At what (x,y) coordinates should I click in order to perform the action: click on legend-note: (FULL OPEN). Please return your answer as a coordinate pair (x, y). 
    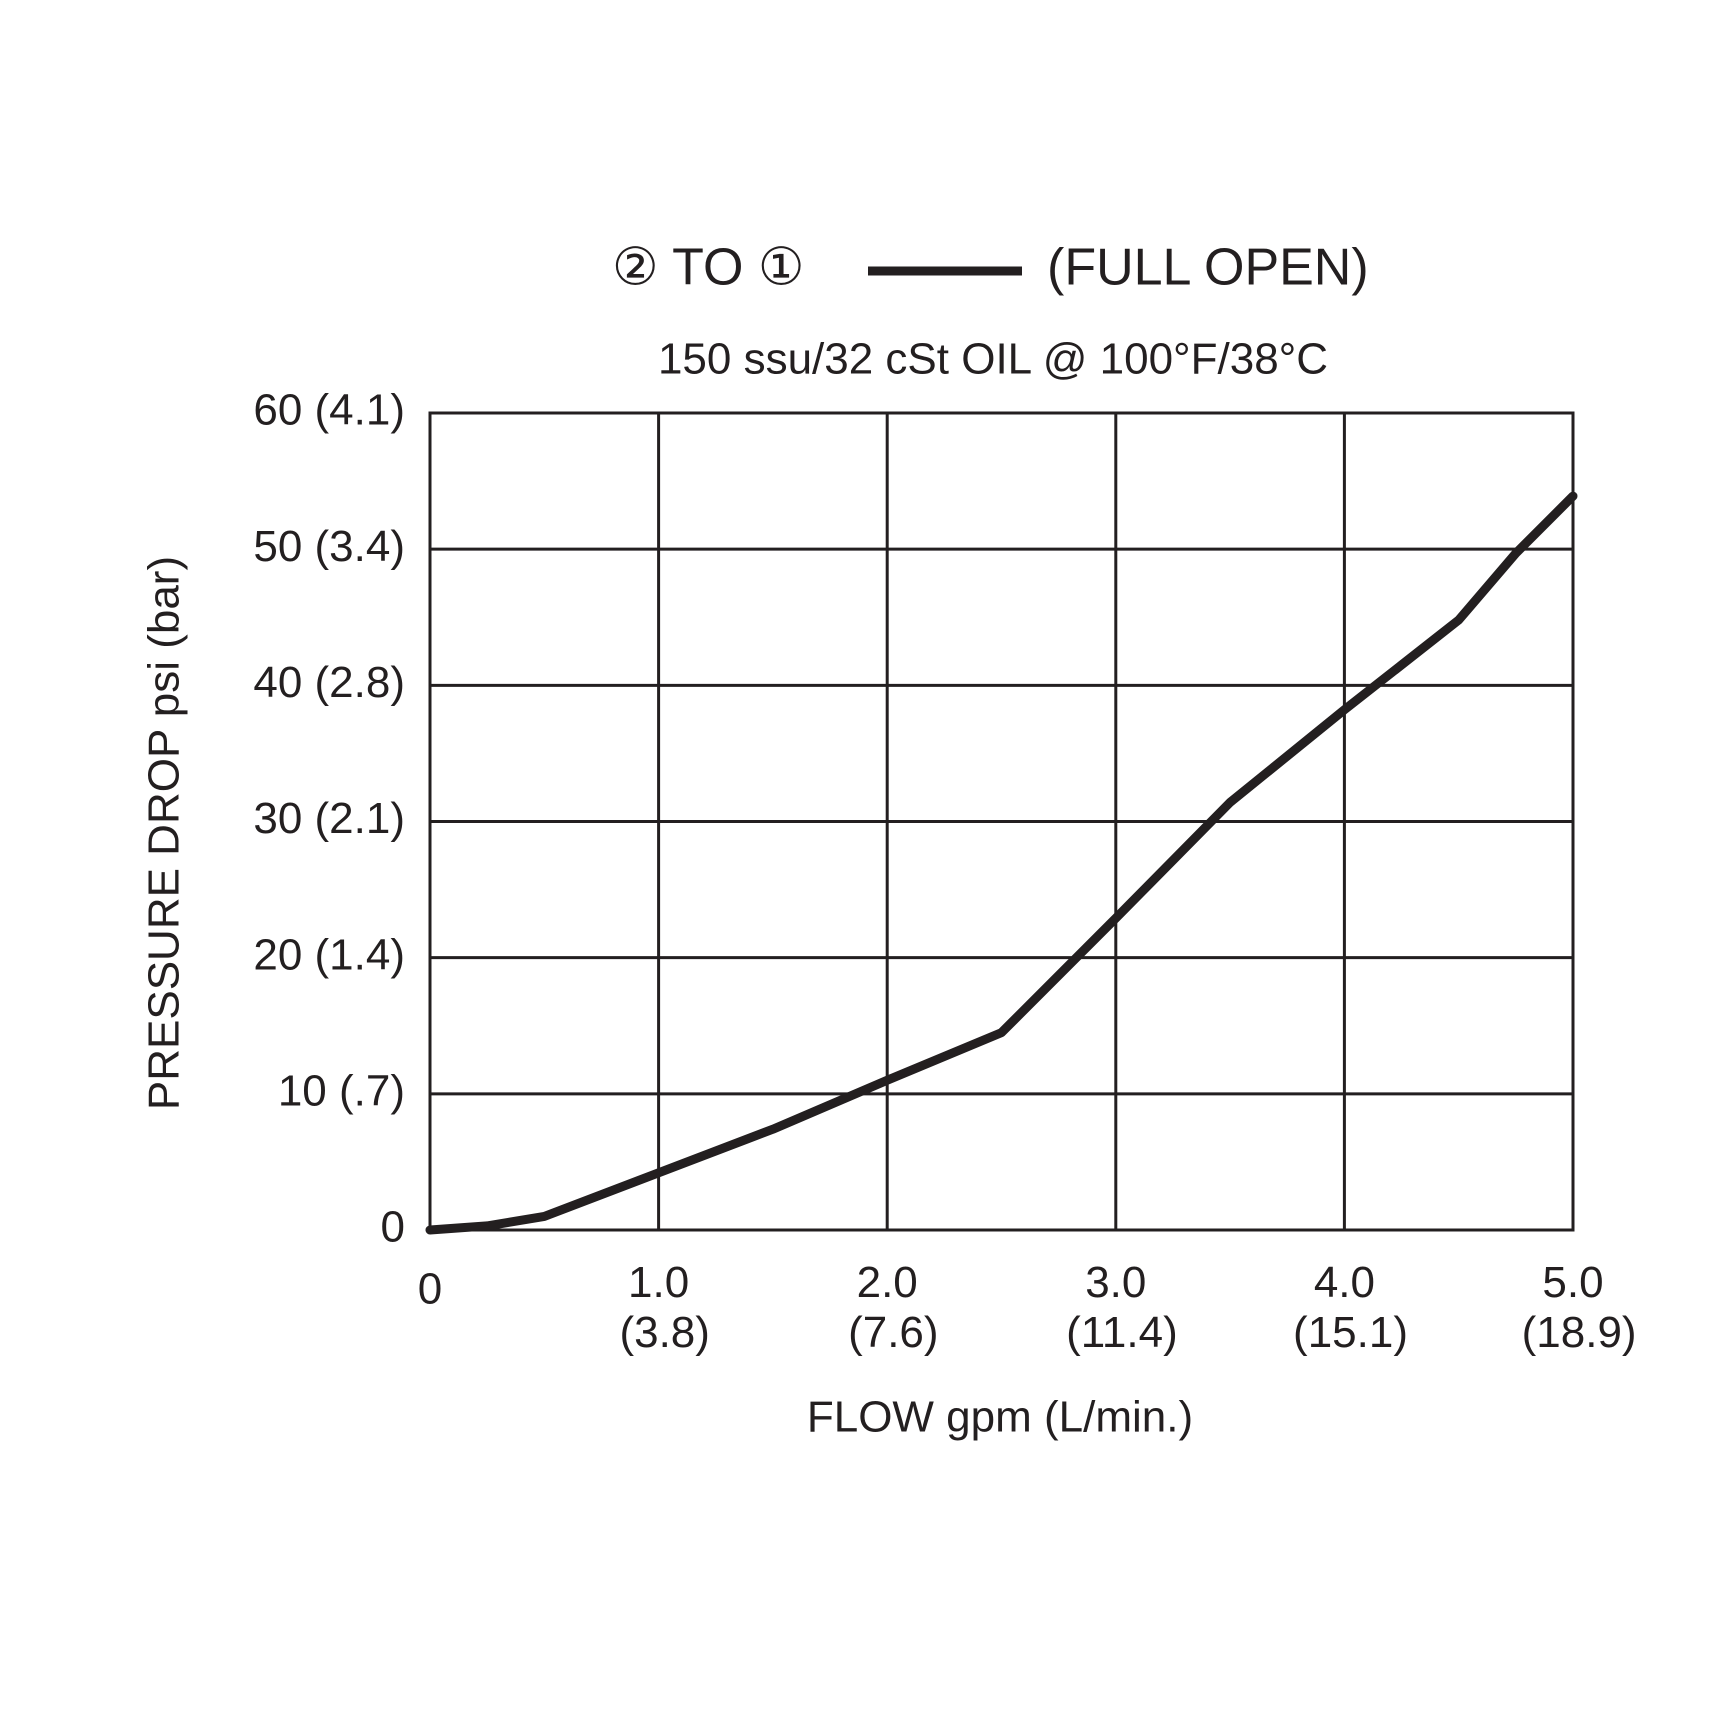
    Looking at the image, I should click on (1208, 268).